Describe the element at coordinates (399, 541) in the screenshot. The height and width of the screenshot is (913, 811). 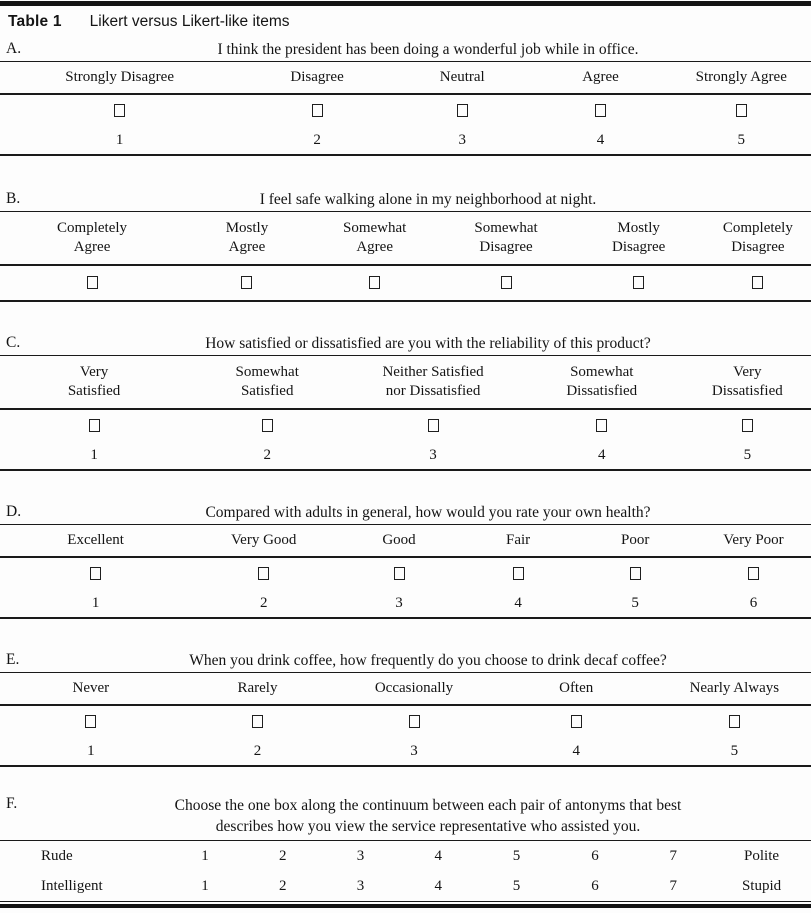
I see `option-label: Good` at that location.